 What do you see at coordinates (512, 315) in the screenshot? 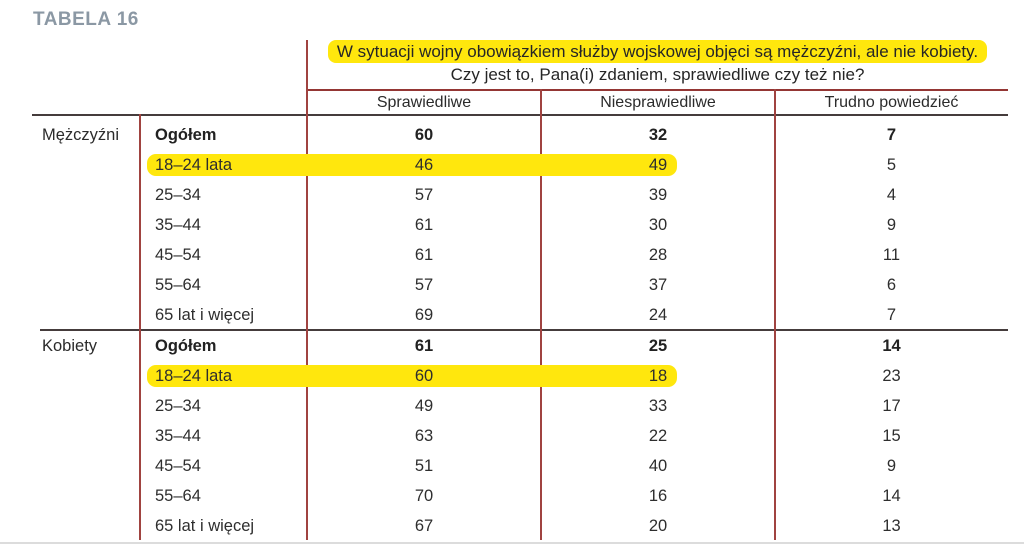
I see `table-row: 65 lat i więcej 69 24 7` at bounding box center [512, 315].